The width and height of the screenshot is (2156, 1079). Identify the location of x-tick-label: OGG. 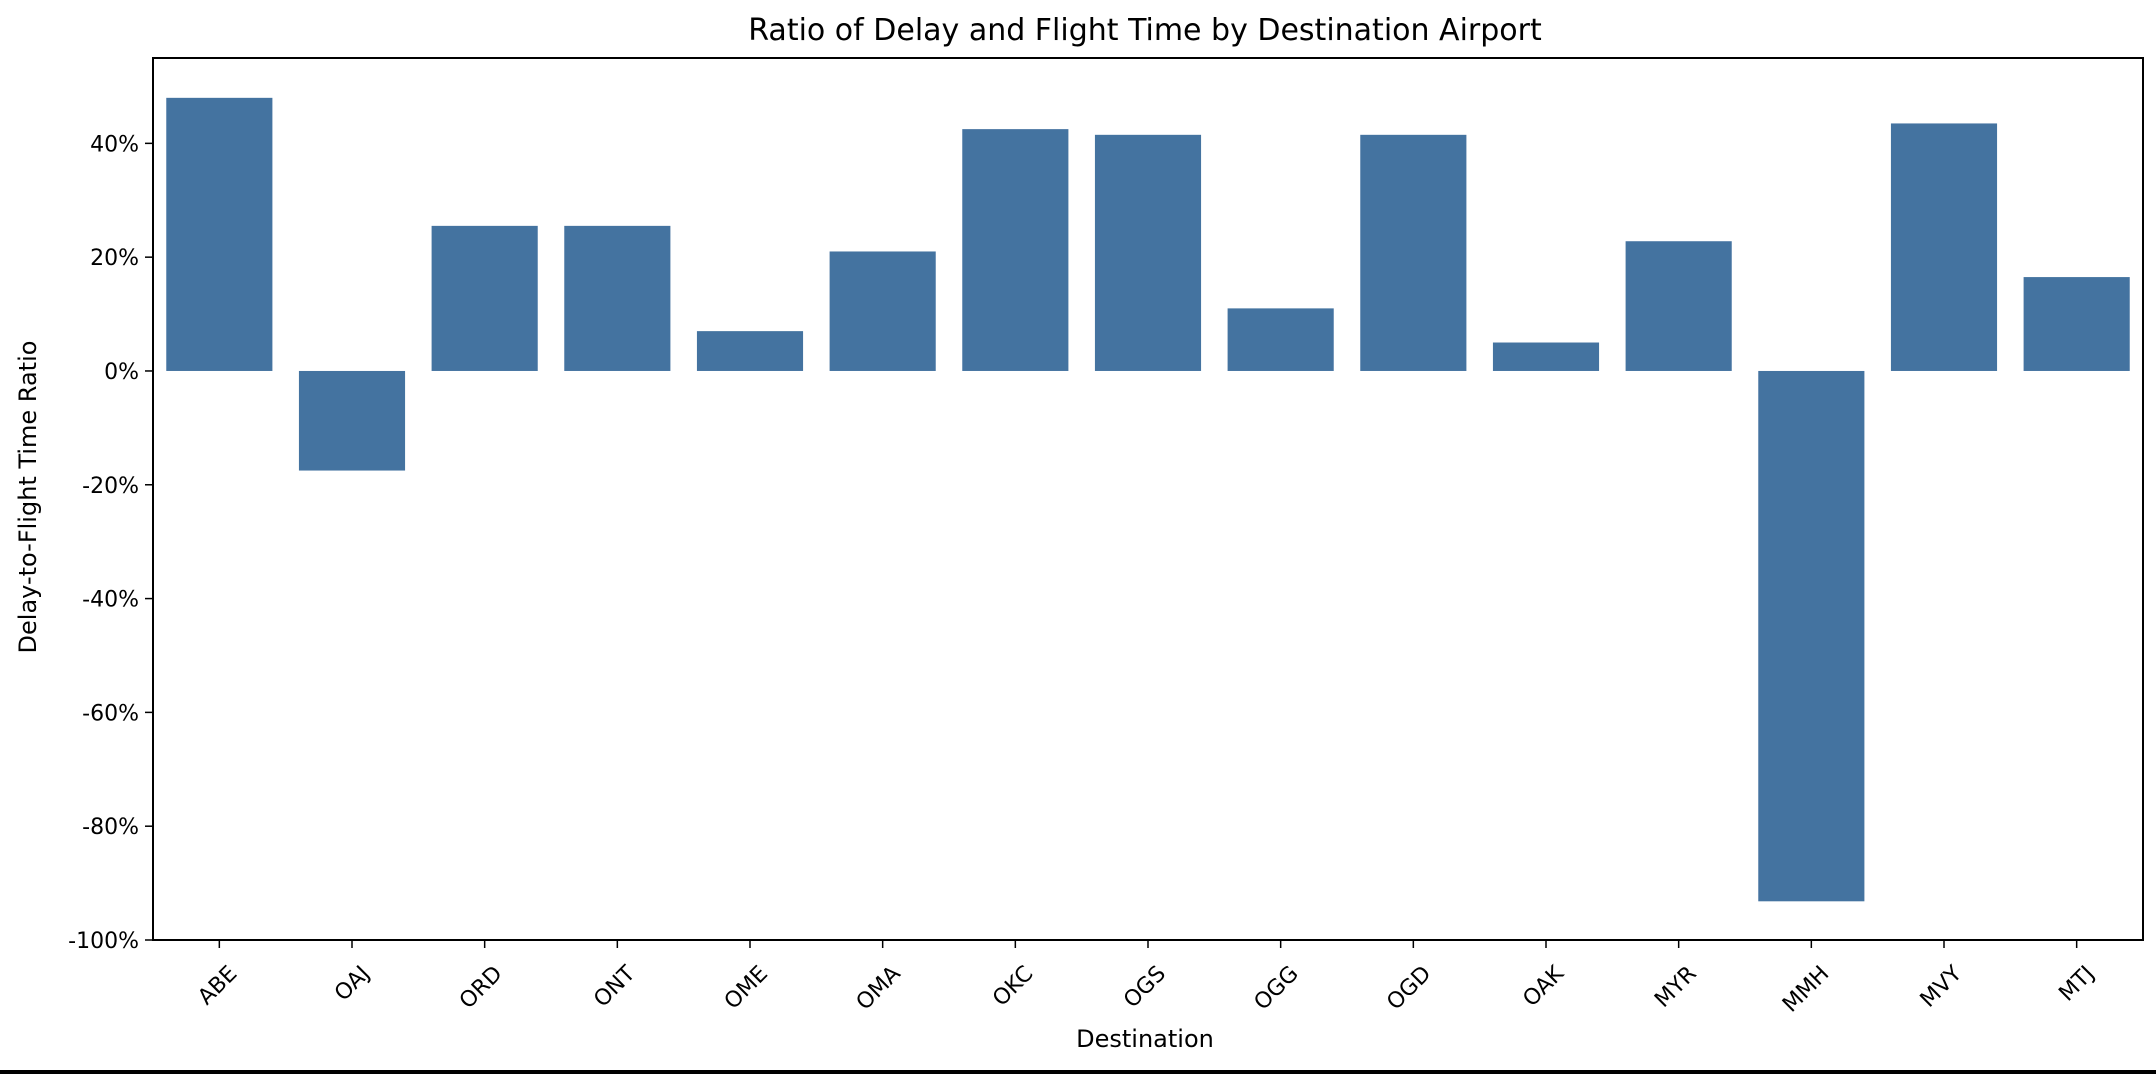
(1277, 988).